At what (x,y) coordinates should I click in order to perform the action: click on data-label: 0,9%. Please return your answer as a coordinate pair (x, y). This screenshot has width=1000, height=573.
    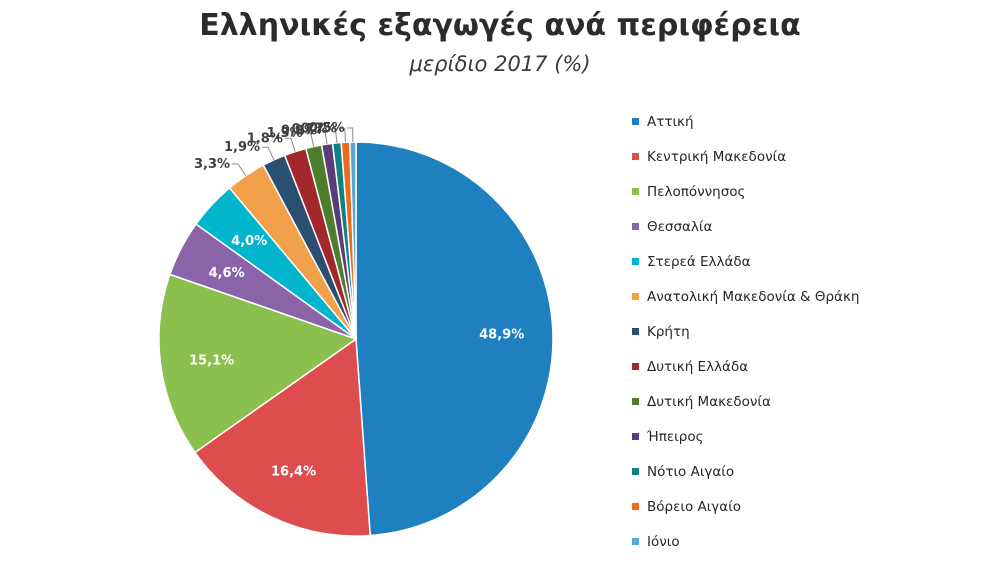
    Looking at the image, I should click on (299, 130).